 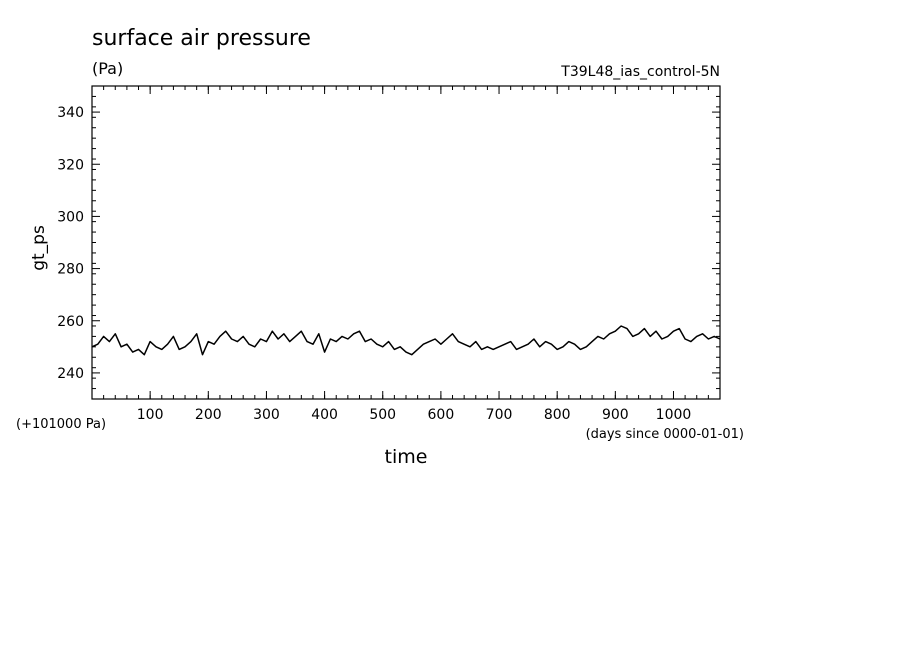 I want to click on x-tick-label: 200, so click(x=208, y=415).